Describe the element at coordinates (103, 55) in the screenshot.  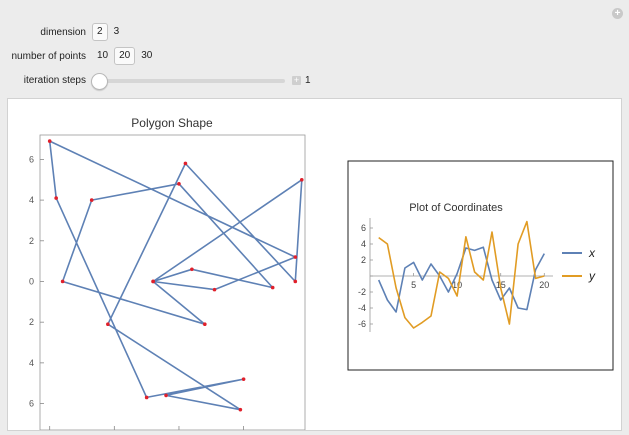
I see `num-points-option-10: 10` at that location.